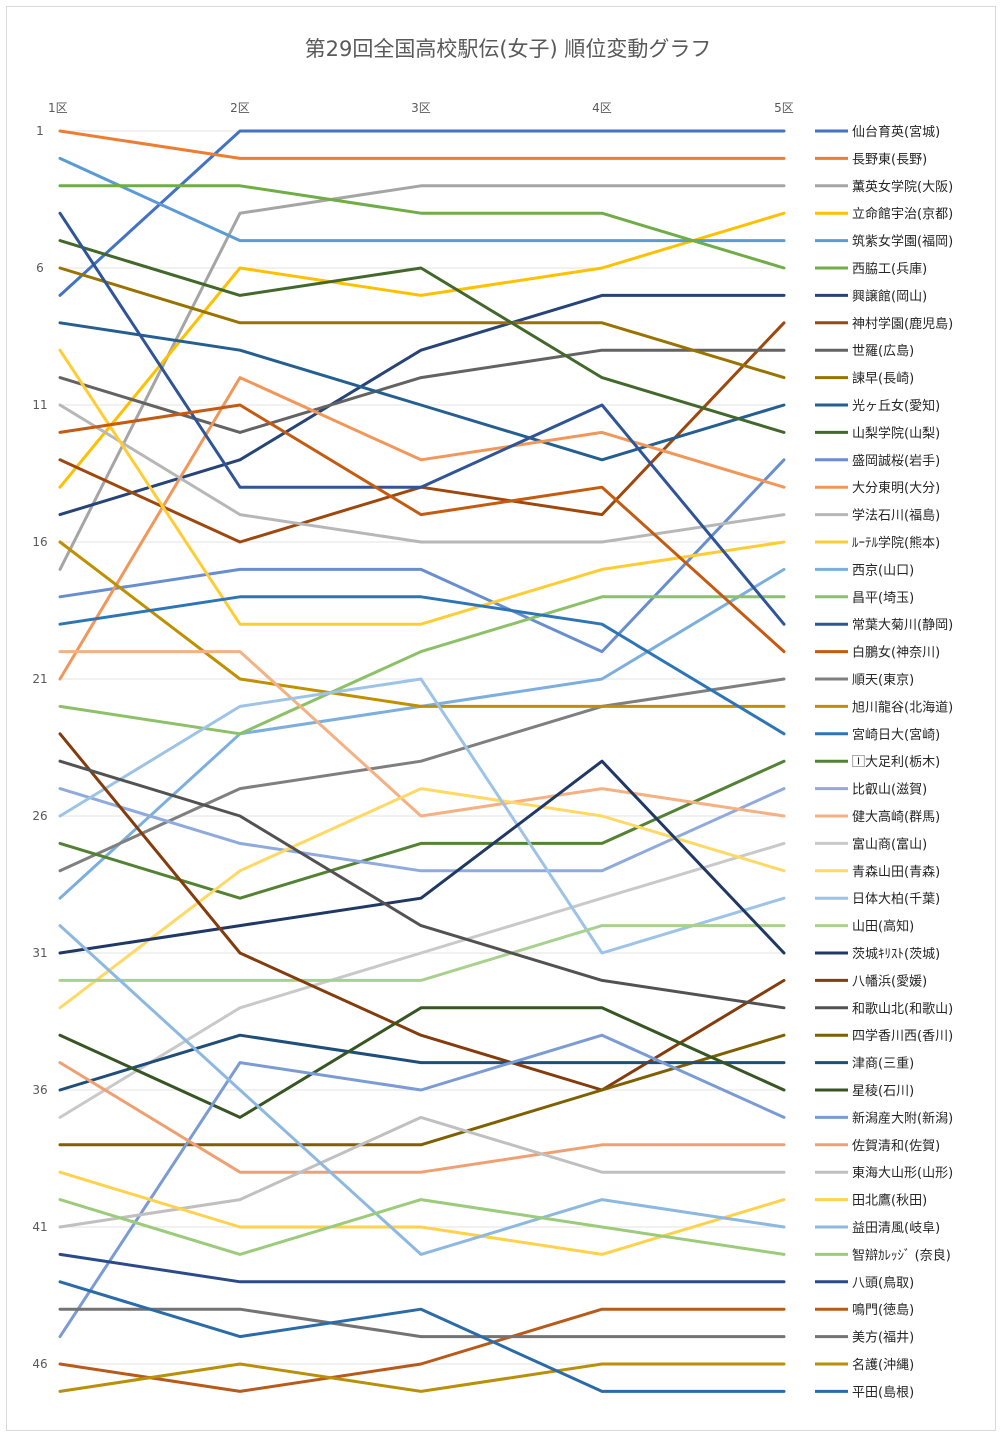 Image resolution: width=1002 pixels, height=1437 pixels. I want to click on y-tick-label: 26, so click(39, 816).